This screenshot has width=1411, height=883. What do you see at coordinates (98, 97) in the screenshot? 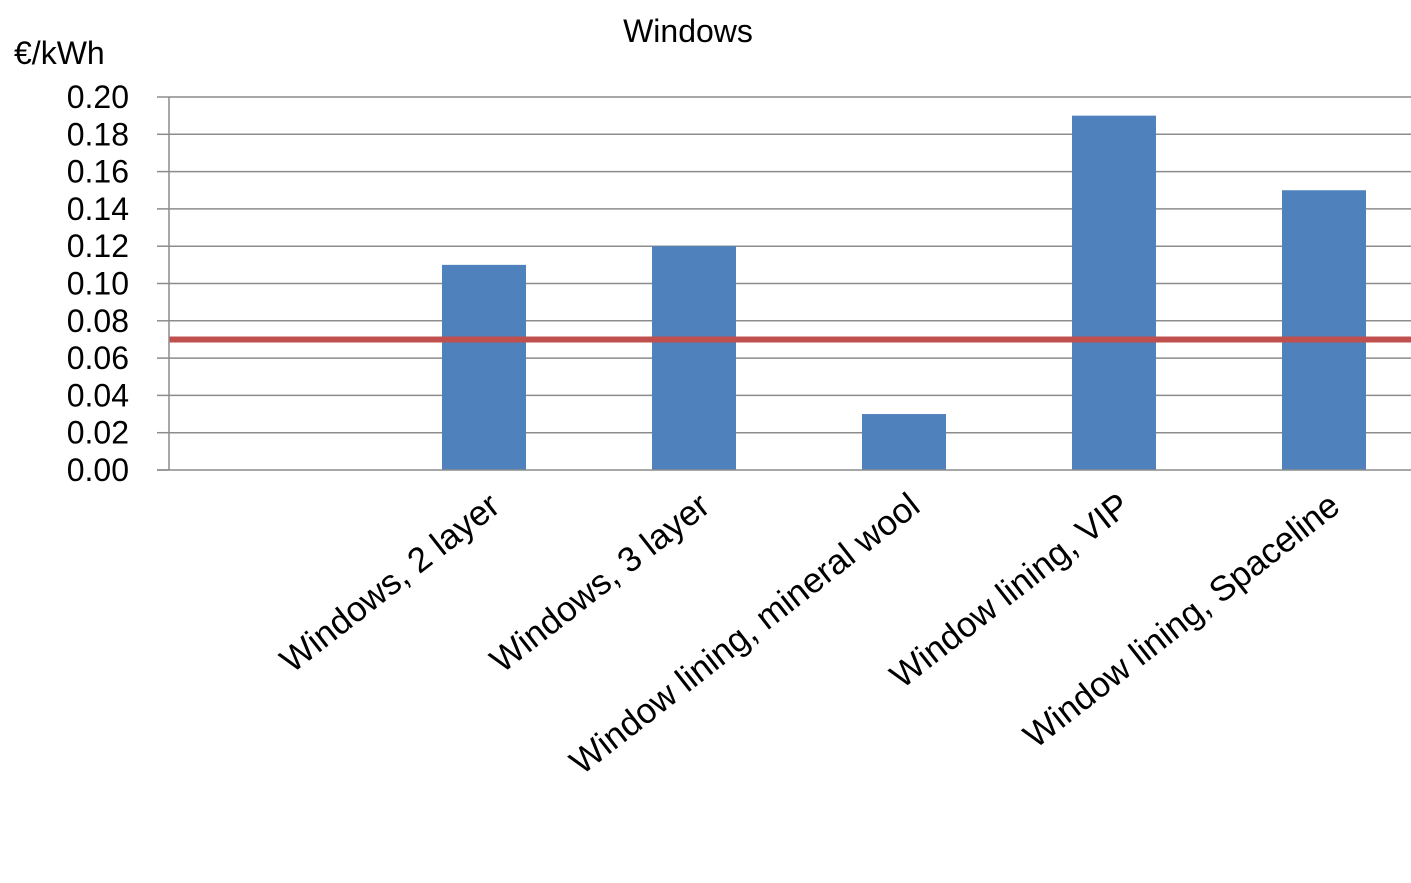
I see `y-tick-label: 0.20` at bounding box center [98, 97].